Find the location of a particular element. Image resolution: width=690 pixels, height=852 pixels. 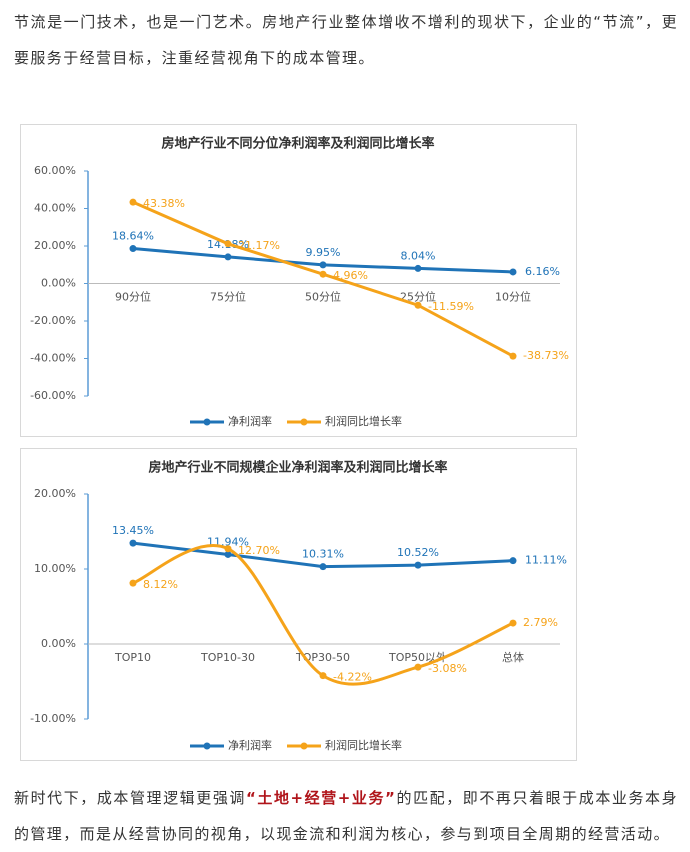

chart-title: 房地产行业不同分位净利润率及利润同比增长率 is located at coordinates (297, 144).